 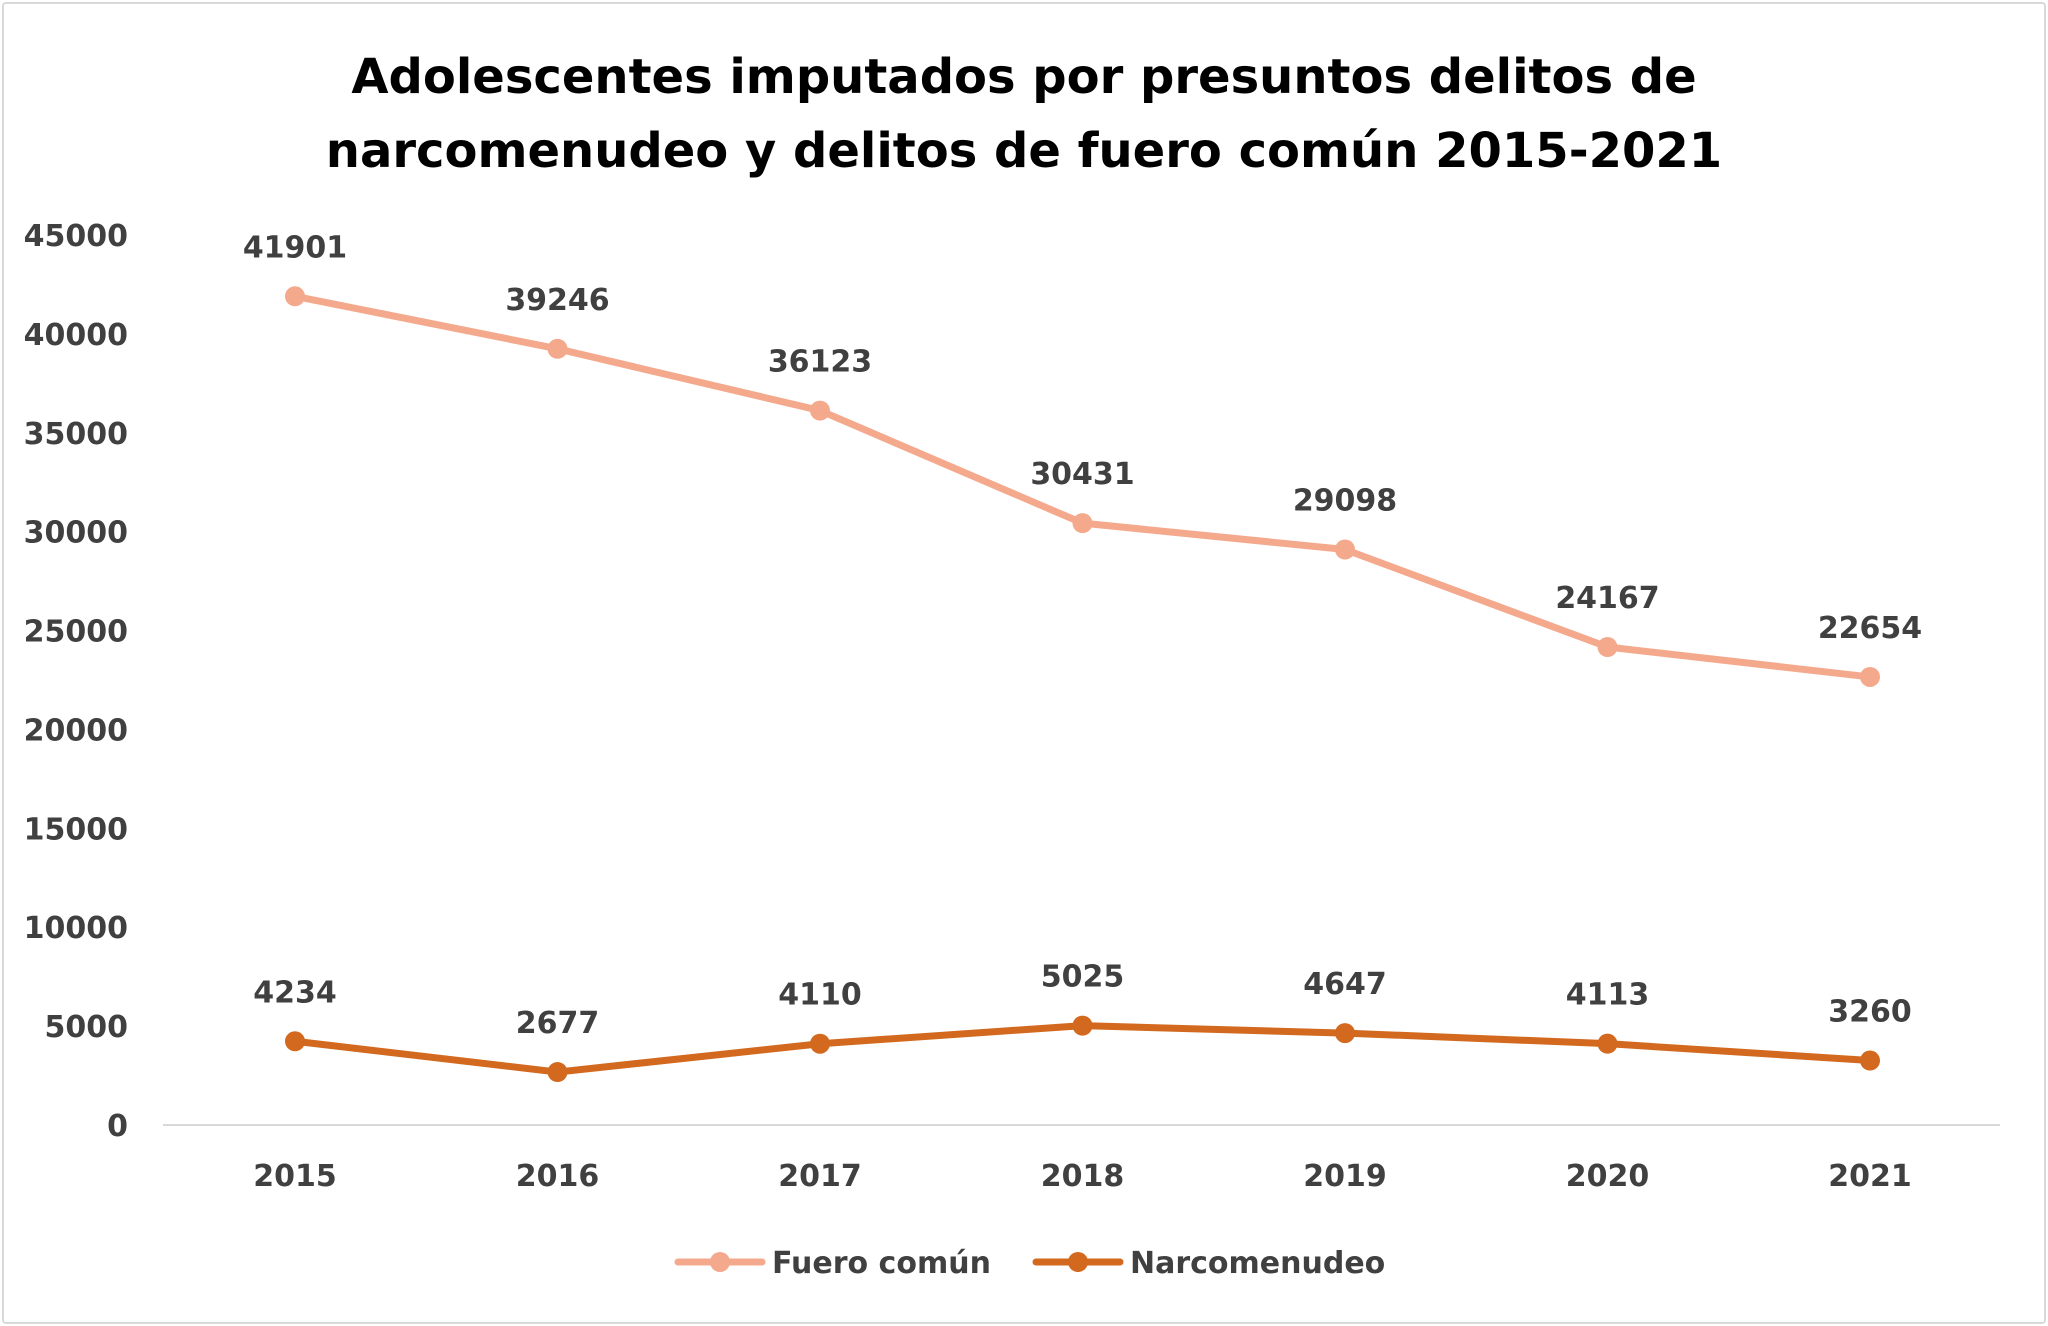 I want to click on data-label: 4113, so click(x=1608, y=995).